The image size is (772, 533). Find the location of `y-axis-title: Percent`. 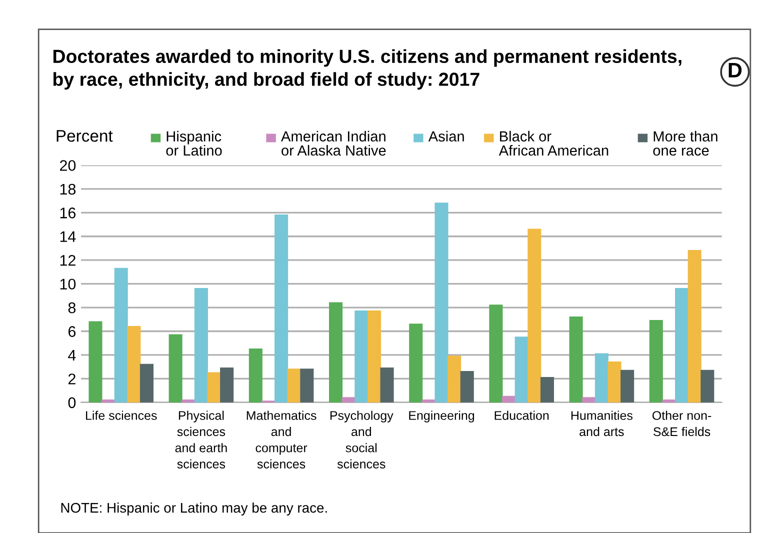

y-axis-title: Percent is located at coordinates (84, 136).